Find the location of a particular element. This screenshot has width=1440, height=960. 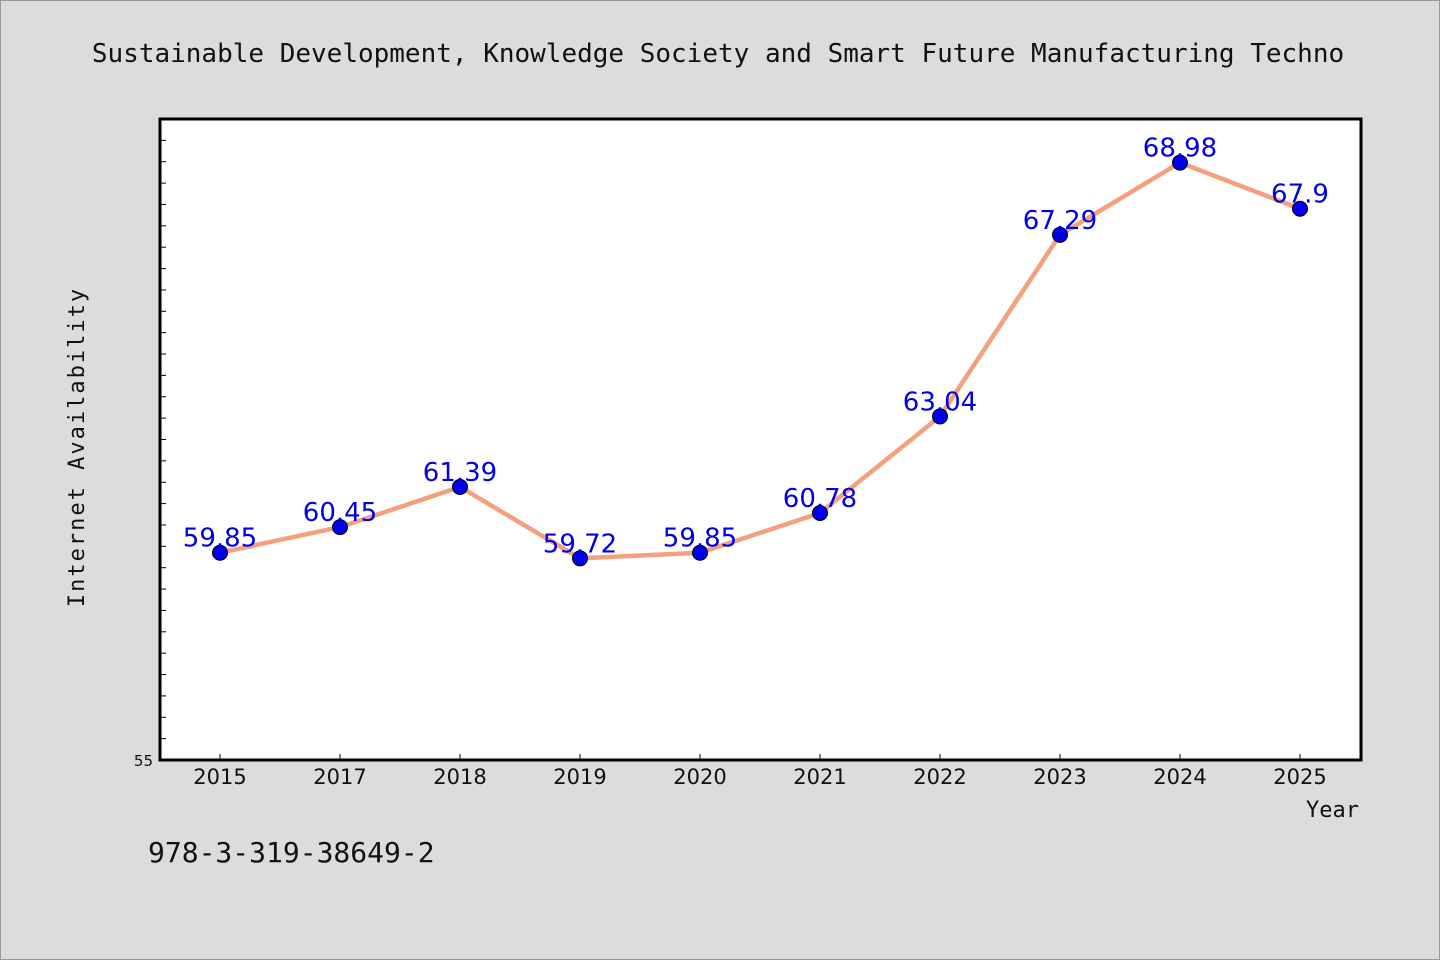

x-tick-label: 2020 is located at coordinates (699, 777).